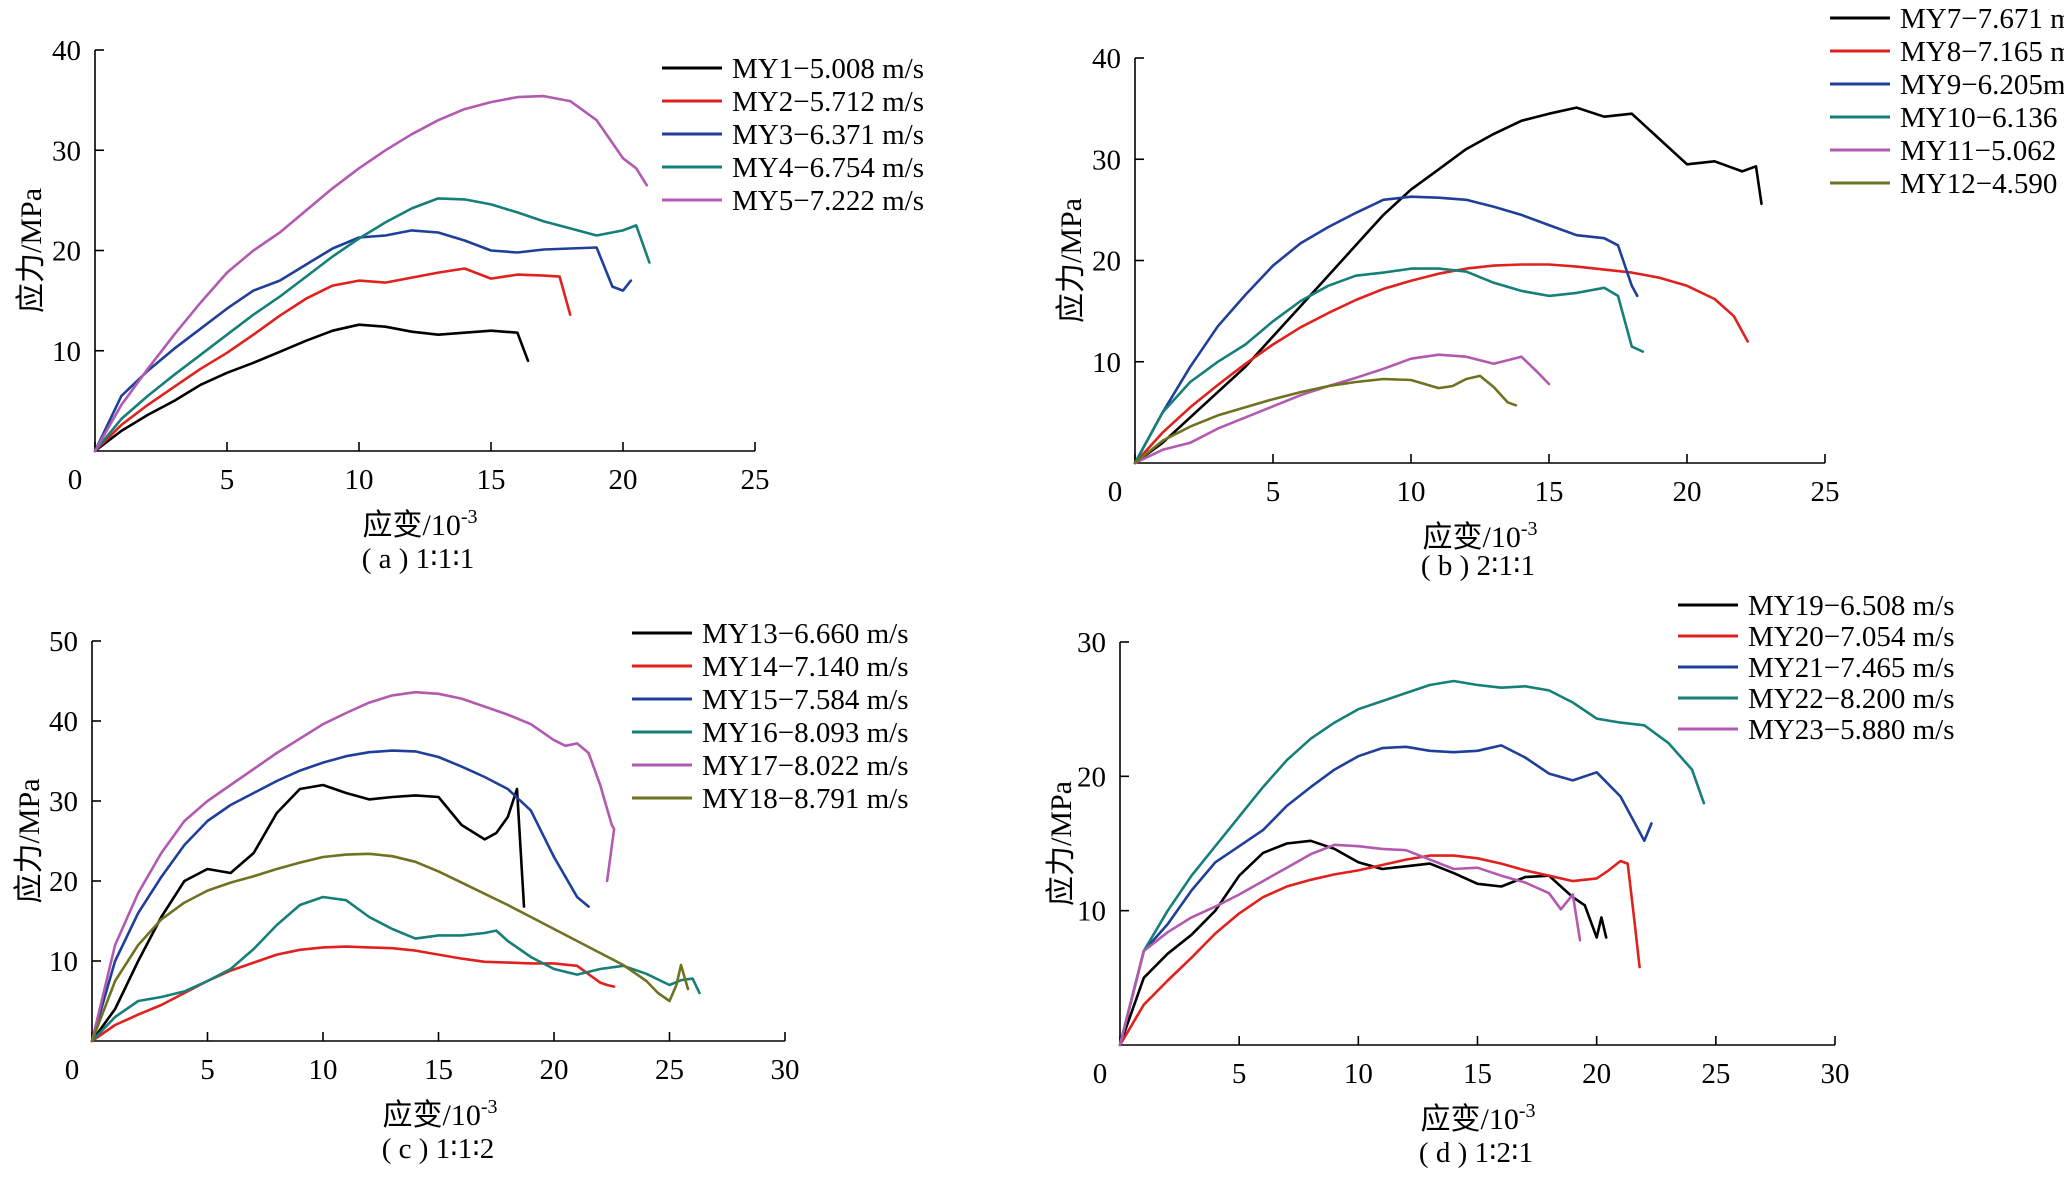  I want to click on legend-label: MY17−8.022 m/s, so click(805, 766).